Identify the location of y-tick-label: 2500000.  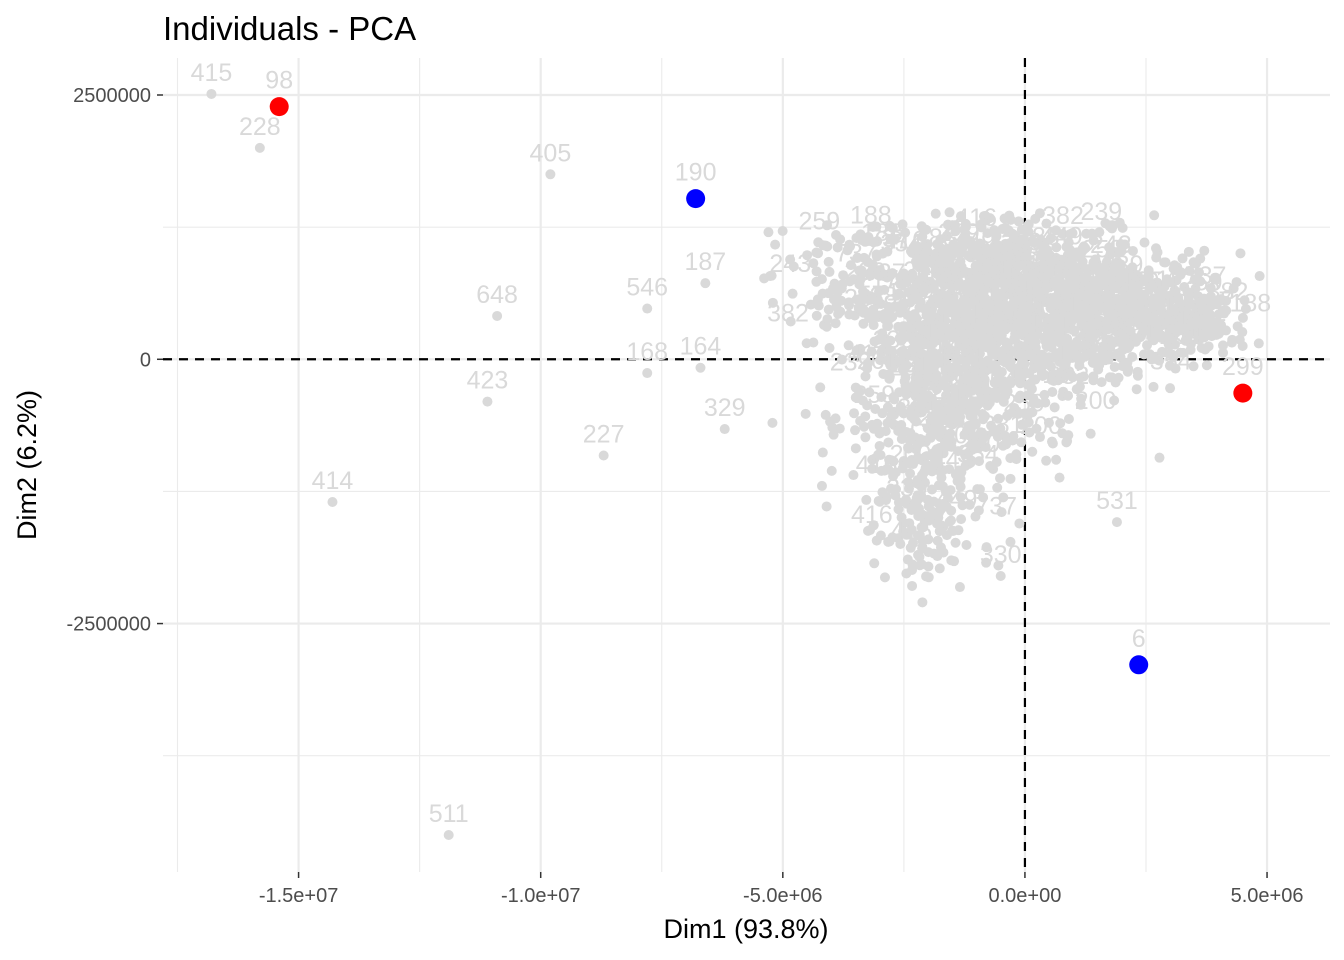
(112, 96).